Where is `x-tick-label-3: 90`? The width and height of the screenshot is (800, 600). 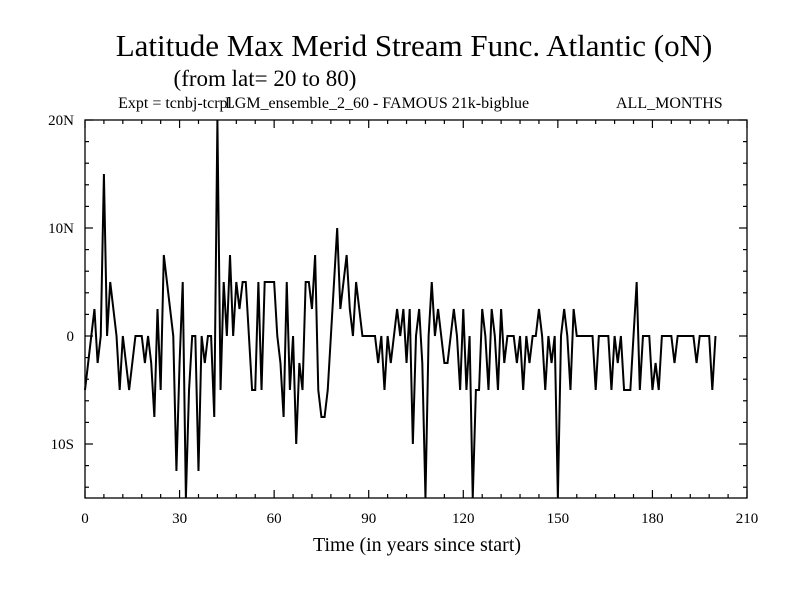
x-tick-label-3: 90 is located at coordinates (368, 519).